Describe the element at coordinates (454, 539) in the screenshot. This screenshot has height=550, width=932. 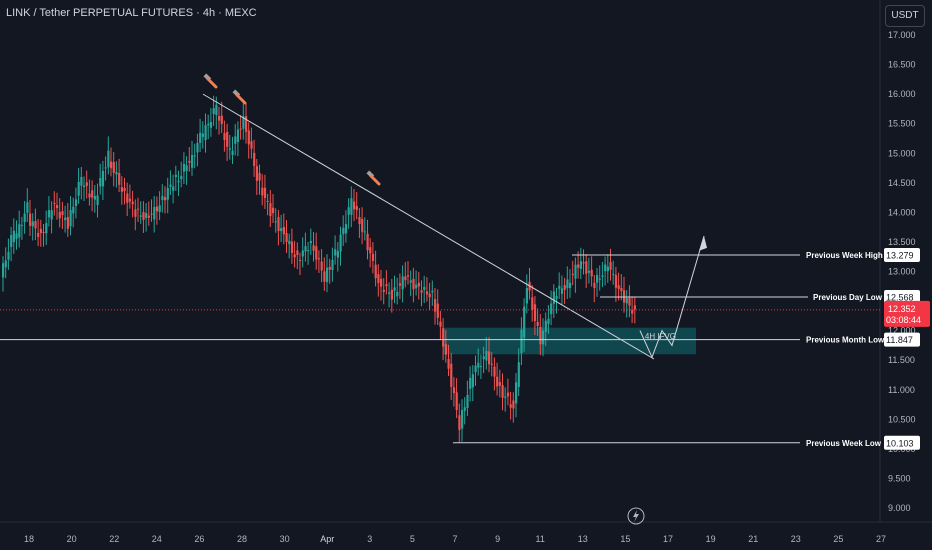
I see `x-tick-label: 7` at that location.